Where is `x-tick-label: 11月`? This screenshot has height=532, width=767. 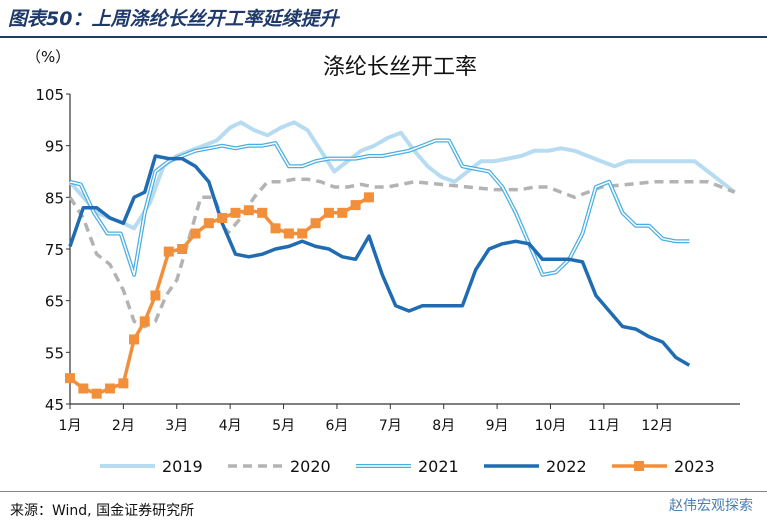 x-tick-label: 11月 is located at coordinates (604, 426).